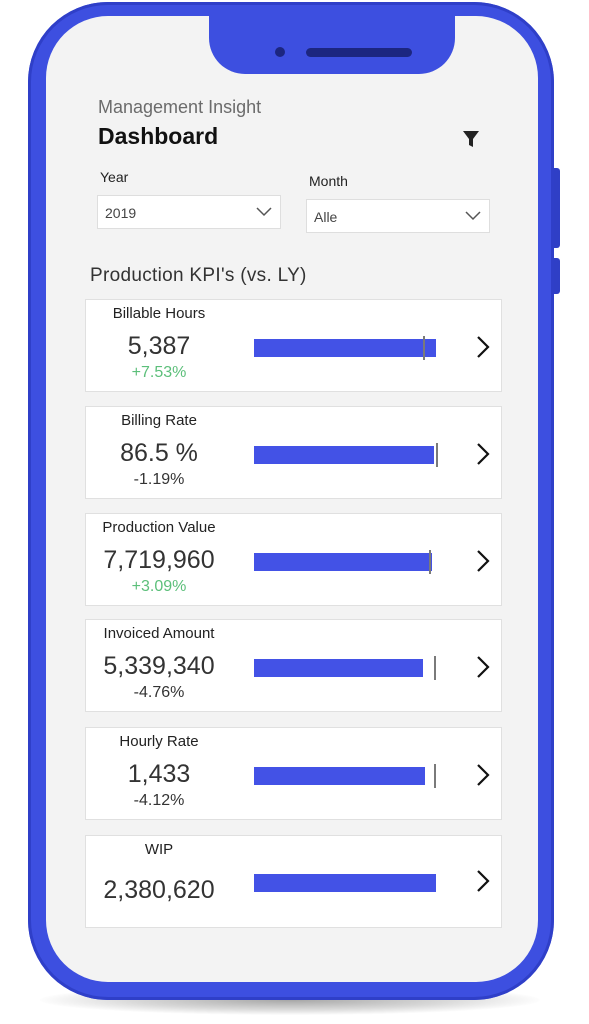 This screenshot has width=589, height=1024. I want to click on kpi-value: 2,380,620, so click(159, 890).